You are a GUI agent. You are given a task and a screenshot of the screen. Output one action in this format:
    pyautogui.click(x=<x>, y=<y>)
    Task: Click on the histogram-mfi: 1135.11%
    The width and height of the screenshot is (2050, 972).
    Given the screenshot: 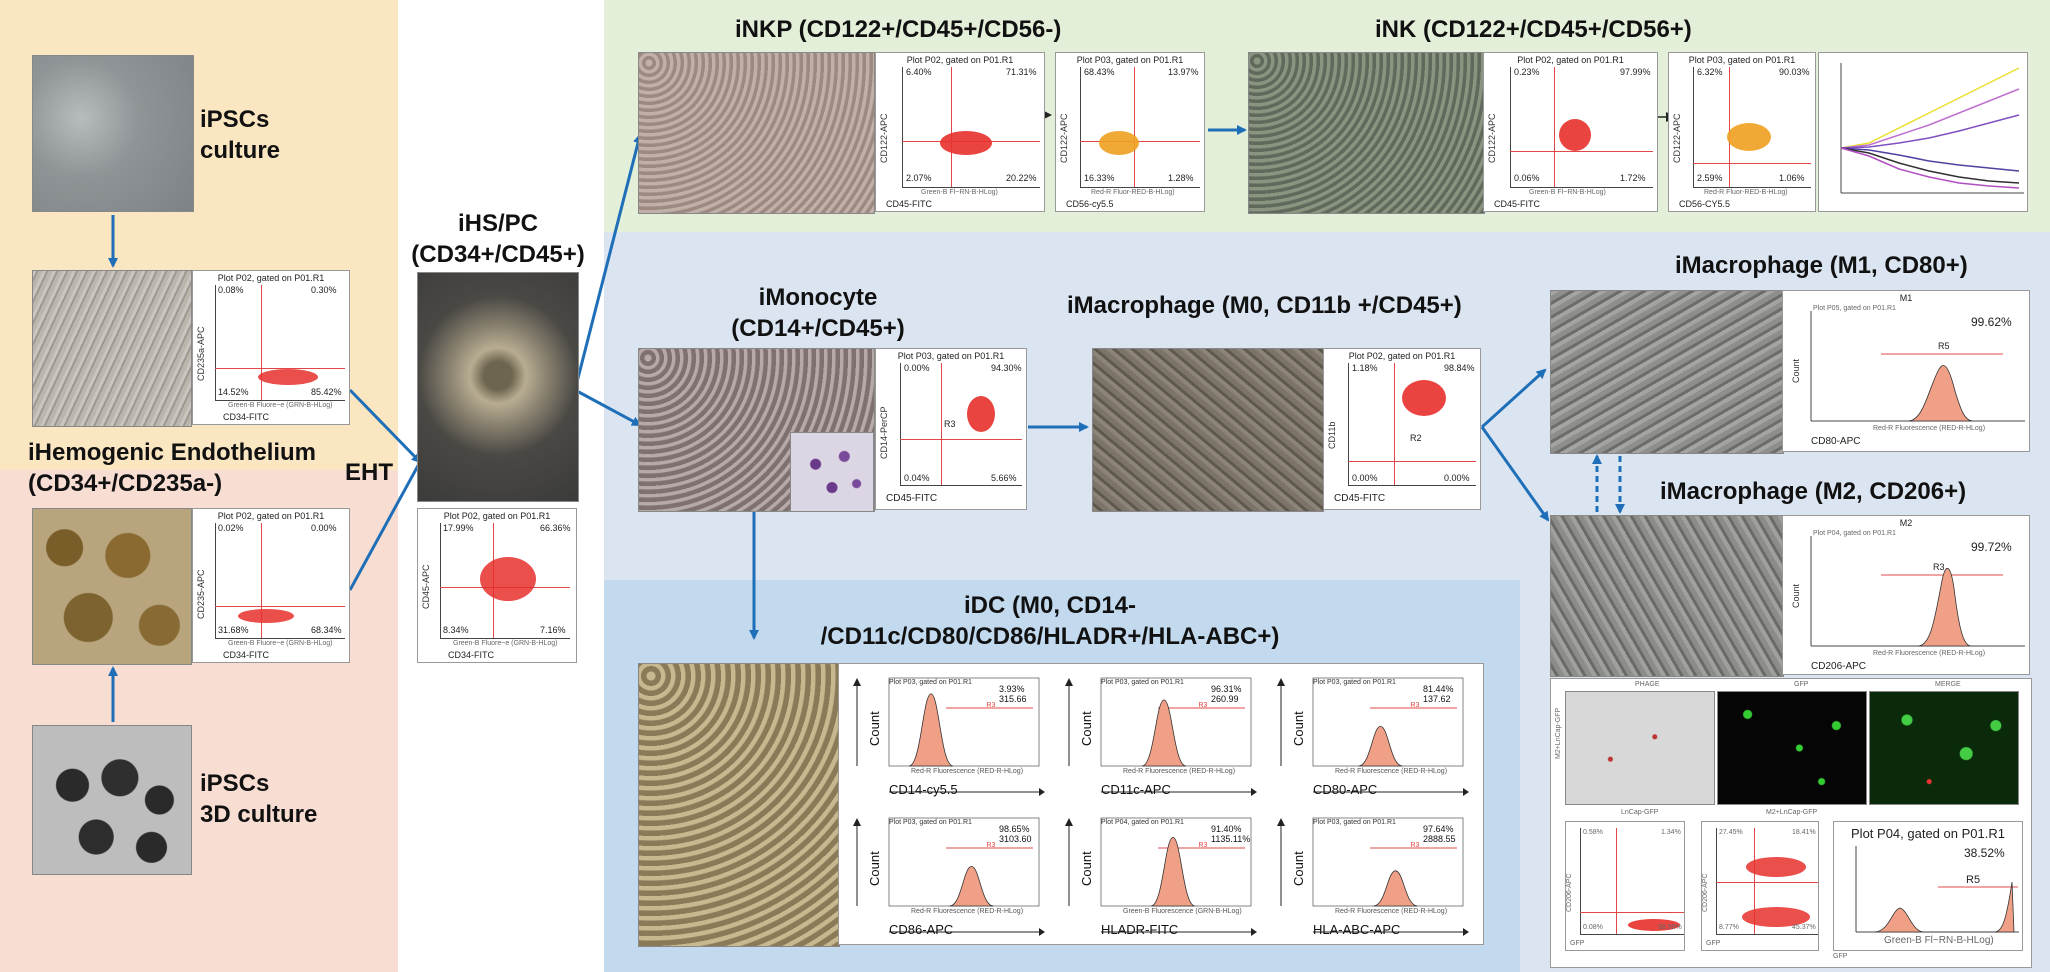 What is the action you would take?
    pyautogui.click(x=1231, y=839)
    